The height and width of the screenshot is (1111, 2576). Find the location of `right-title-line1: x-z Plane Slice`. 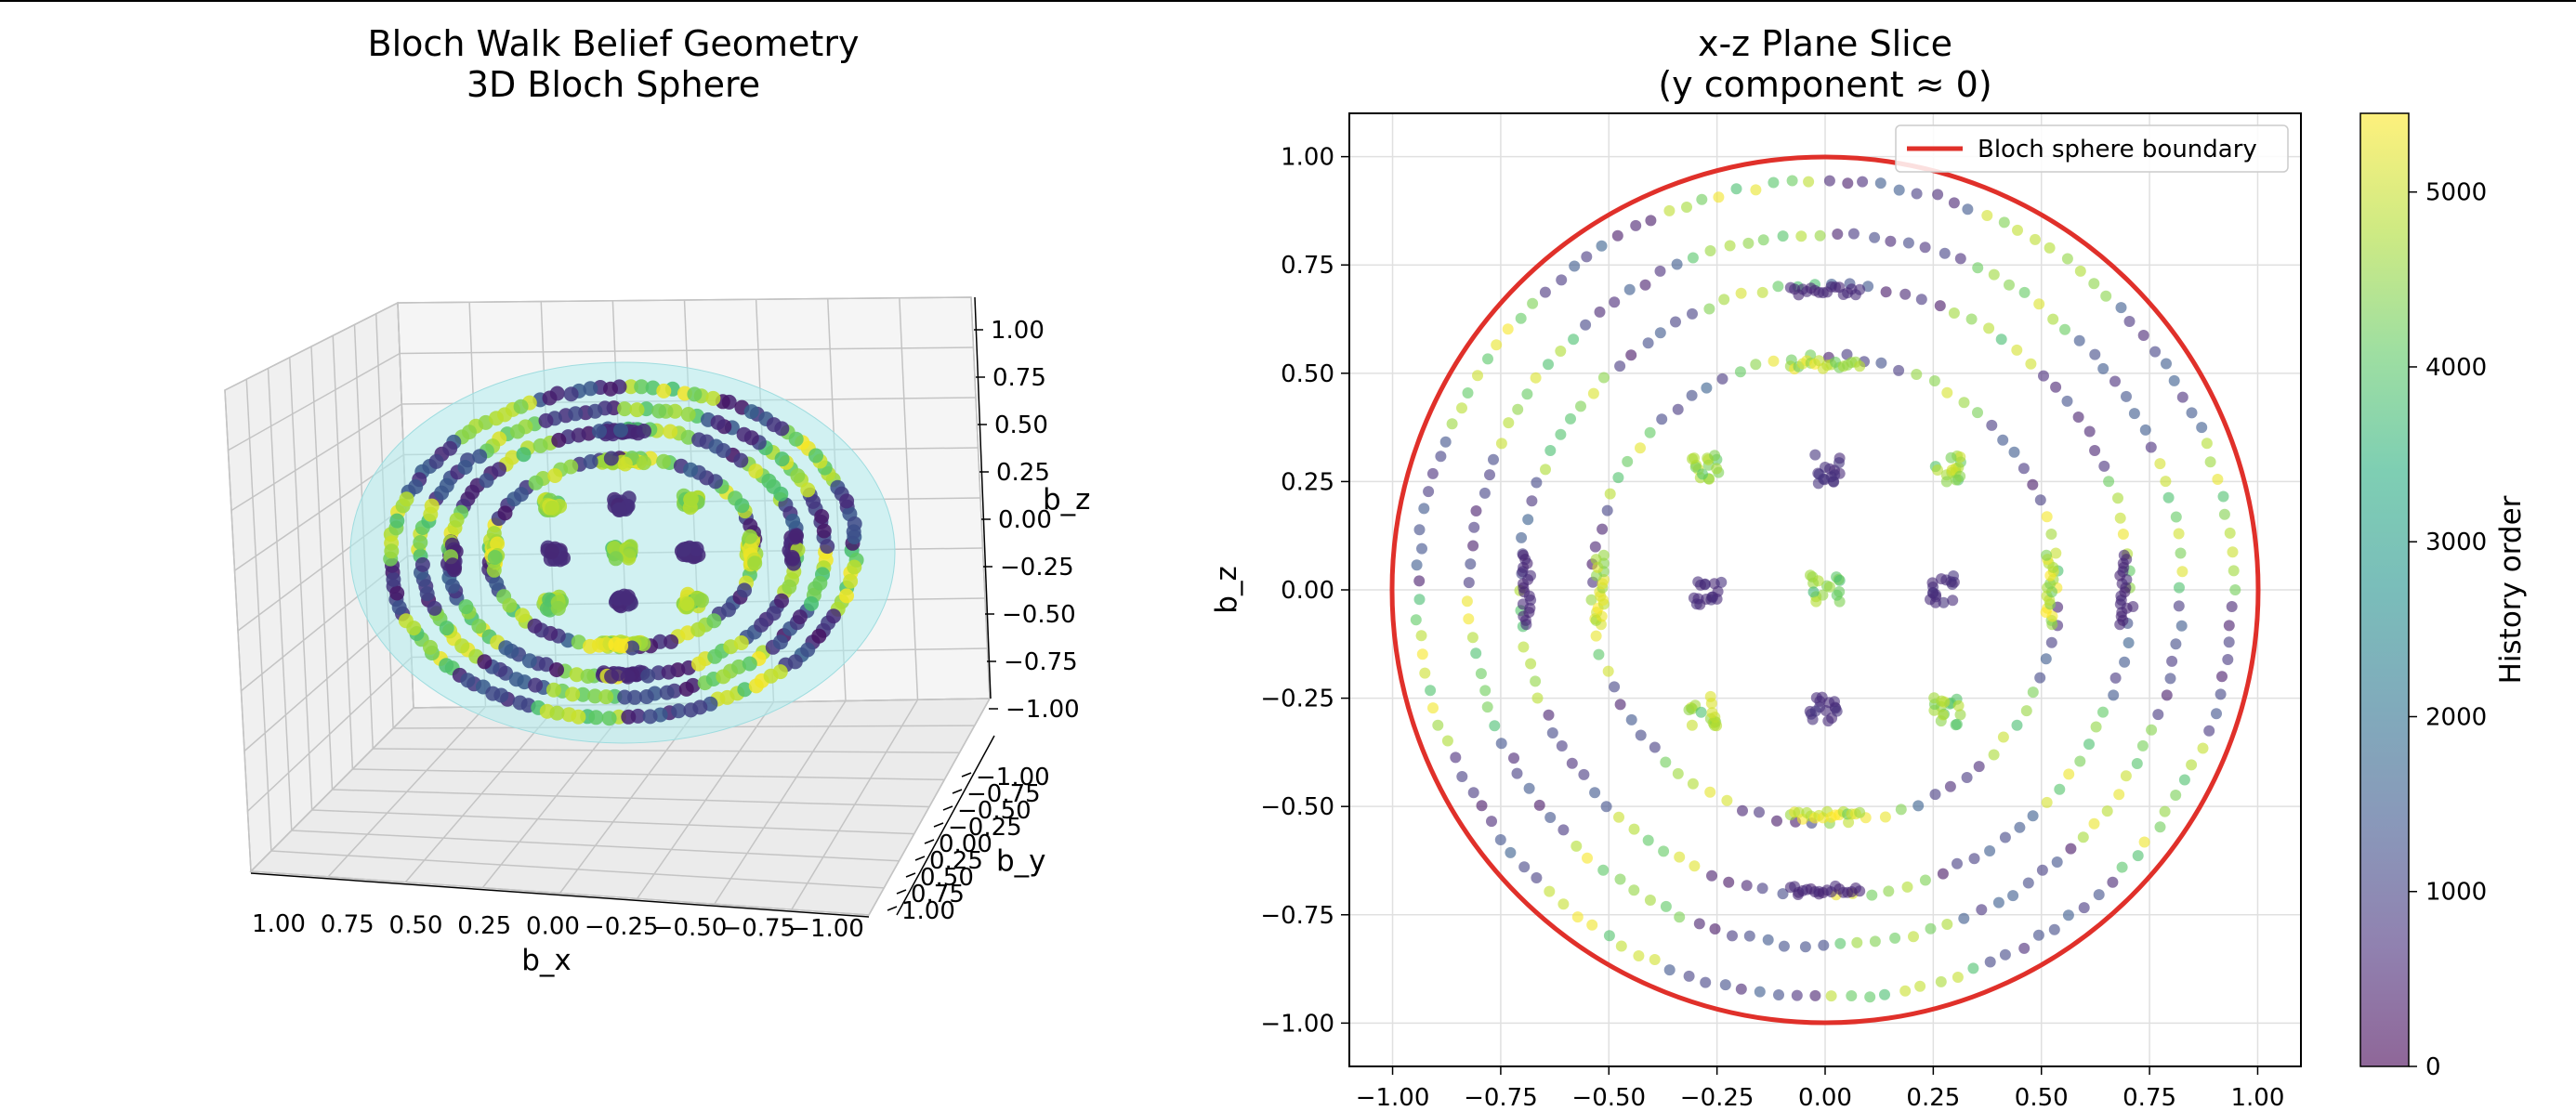

right-title-line1: x-z Plane Slice is located at coordinates (1825, 44).